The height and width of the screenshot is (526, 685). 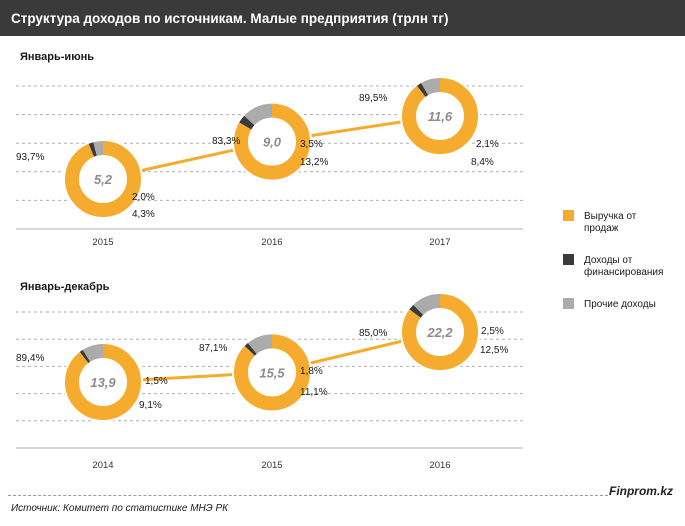 What do you see at coordinates (143, 214) in the screenshot?
I see `other-share-label: 4,3%` at bounding box center [143, 214].